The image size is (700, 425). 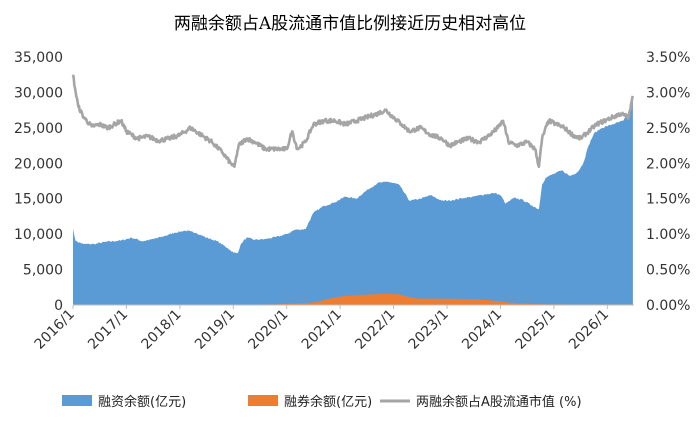 I want to click on left-tick-label: 15,000, so click(x=38, y=200).